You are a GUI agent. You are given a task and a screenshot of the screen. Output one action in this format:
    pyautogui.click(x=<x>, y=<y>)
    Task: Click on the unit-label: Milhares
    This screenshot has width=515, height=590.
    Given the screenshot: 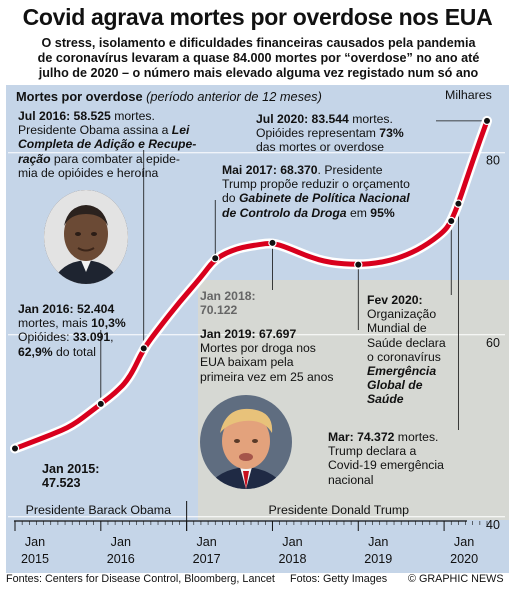 What is the action you would take?
    pyautogui.click(x=468, y=95)
    